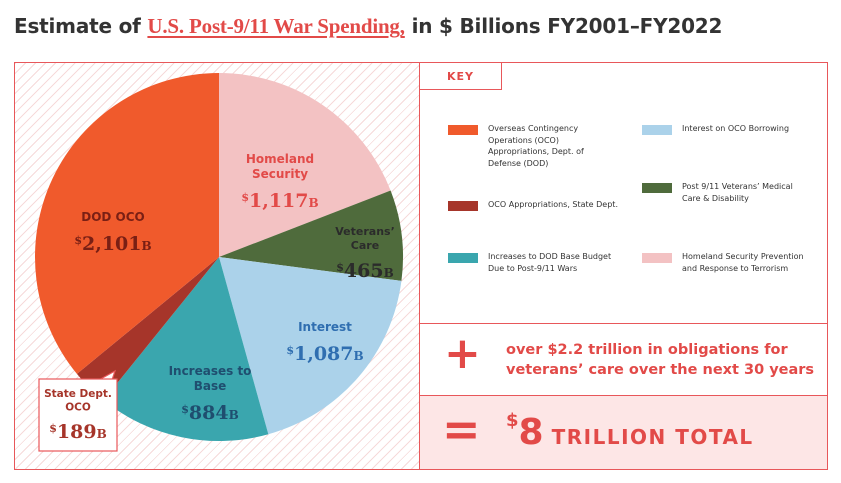 The width and height of the screenshot is (841, 483). Describe the element at coordinates (112, 232) in the screenshot. I see `slice-label: DOD OCO $2,101B` at that location.